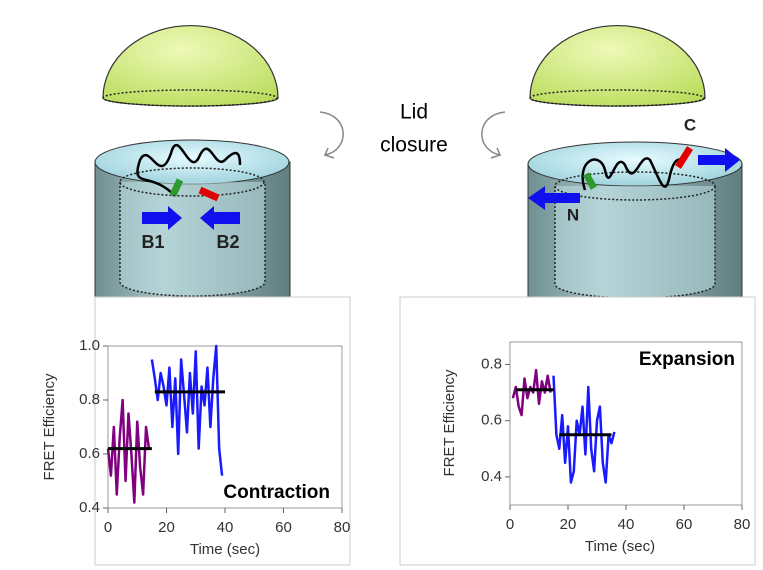  What do you see at coordinates (227, 242) in the screenshot?
I see `label: B2` at bounding box center [227, 242].